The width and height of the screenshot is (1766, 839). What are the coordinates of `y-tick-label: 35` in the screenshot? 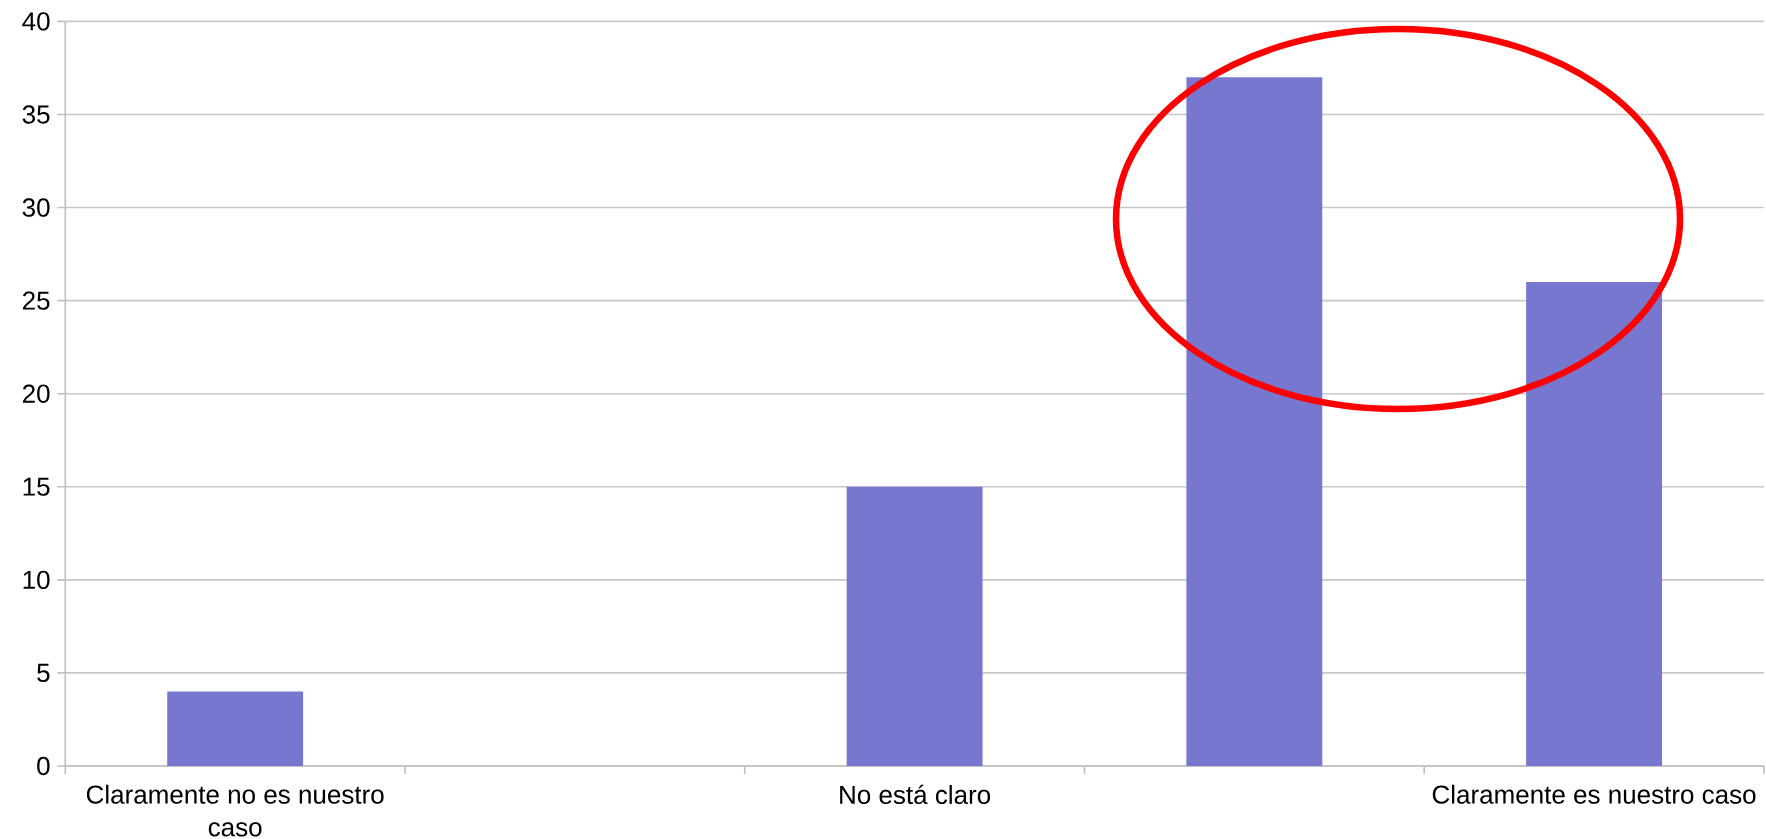 It's located at (36, 114).